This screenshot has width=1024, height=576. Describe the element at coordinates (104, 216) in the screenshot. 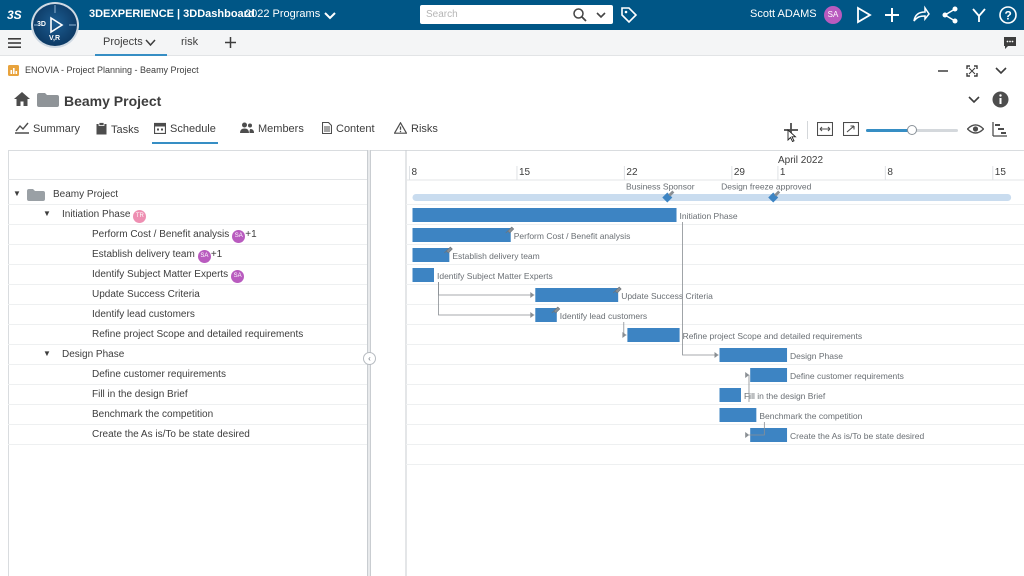

I see `task-name: Initiation Phase TR` at that location.